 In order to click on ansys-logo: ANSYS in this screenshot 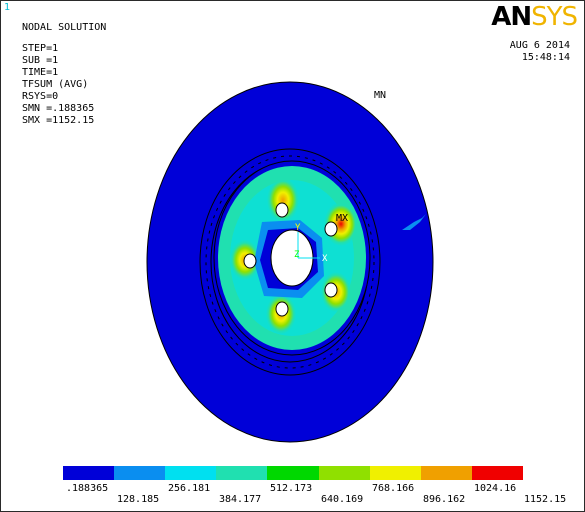, I will do `click(534, 17)`.